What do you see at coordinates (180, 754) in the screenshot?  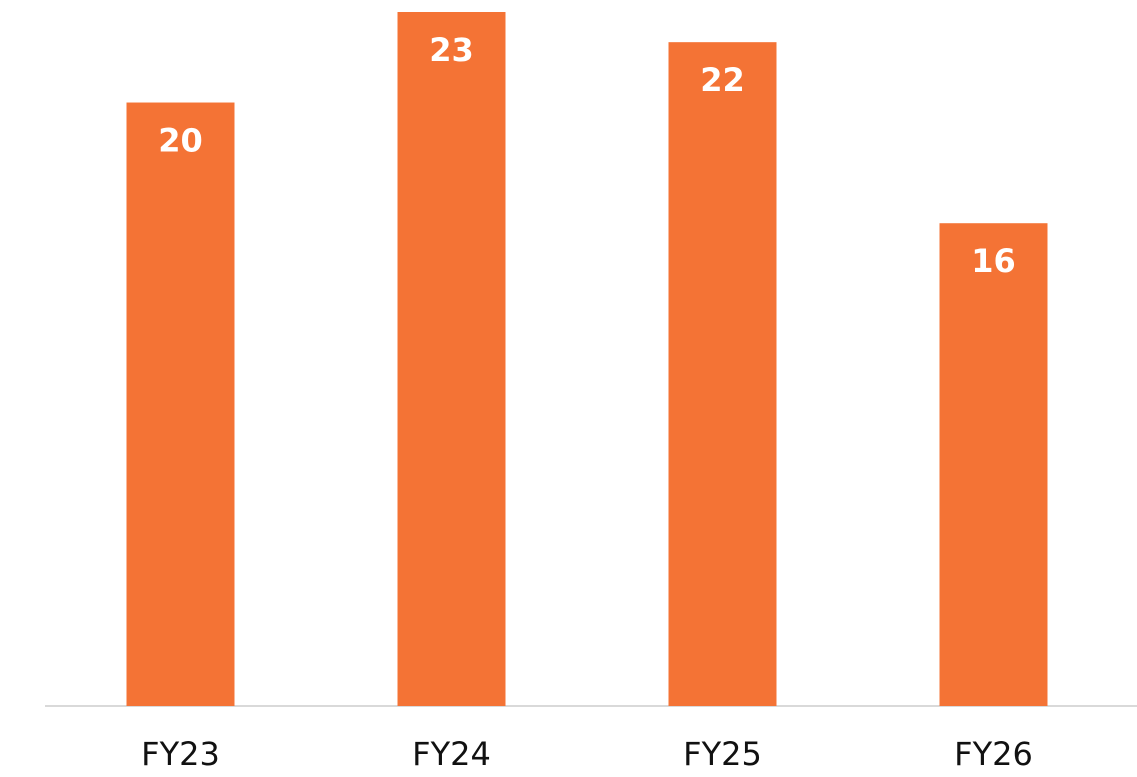 I see `x-tick-label: FY23` at bounding box center [180, 754].